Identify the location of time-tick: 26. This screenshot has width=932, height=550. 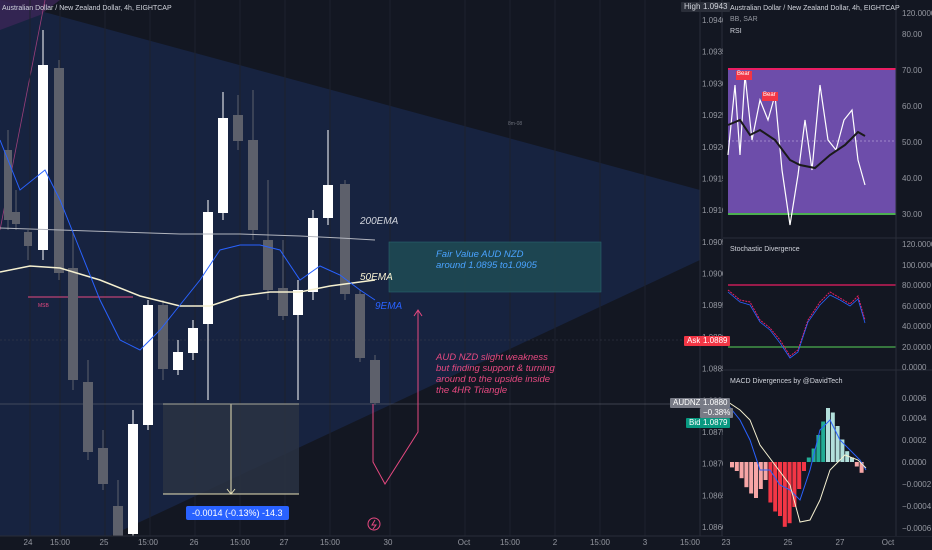
(194, 542).